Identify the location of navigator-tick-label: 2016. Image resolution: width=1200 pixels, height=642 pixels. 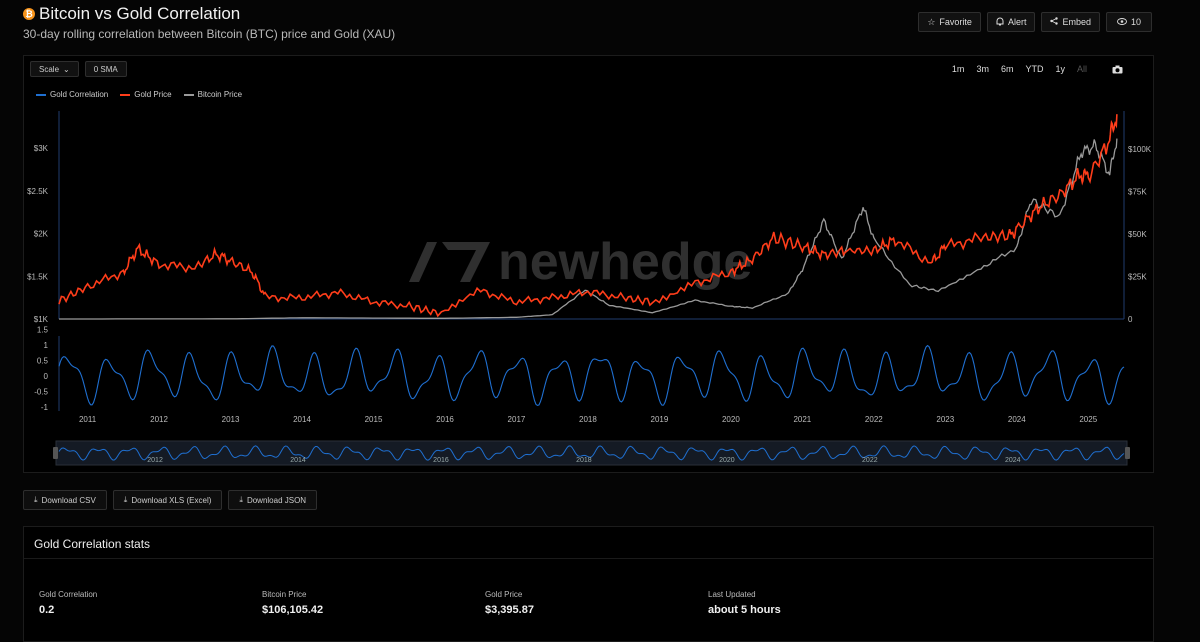
(441, 460).